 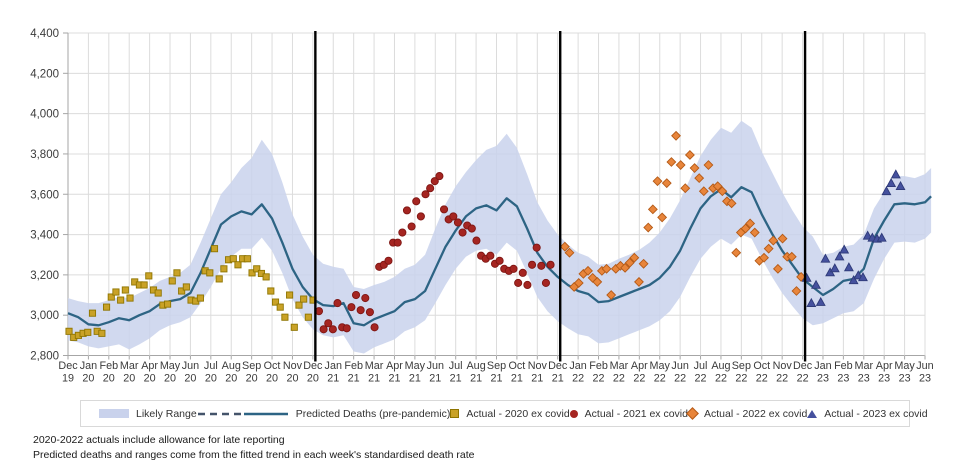 What do you see at coordinates (415, 372) in the screenshot?
I see `x-axis-label: May 21` at bounding box center [415, 372].